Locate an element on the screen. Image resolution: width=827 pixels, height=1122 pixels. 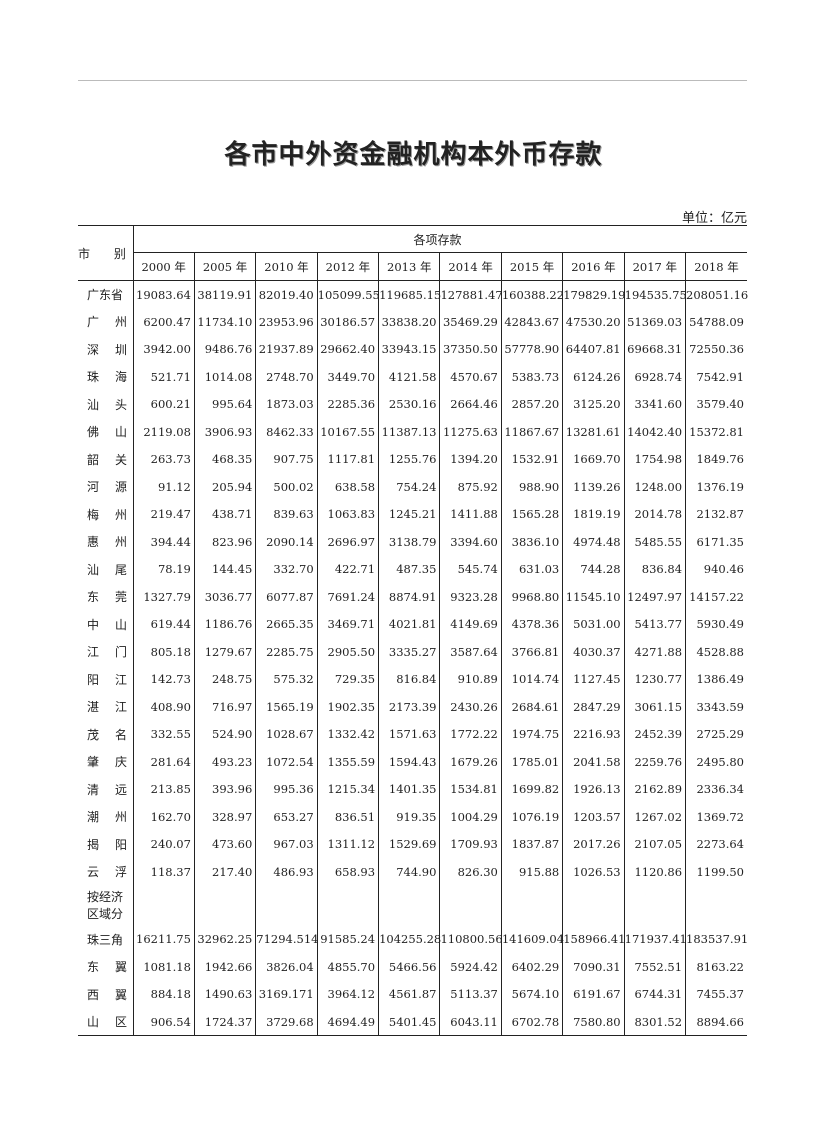
cell-value: 487.35 is located at coordinates (409, 569).